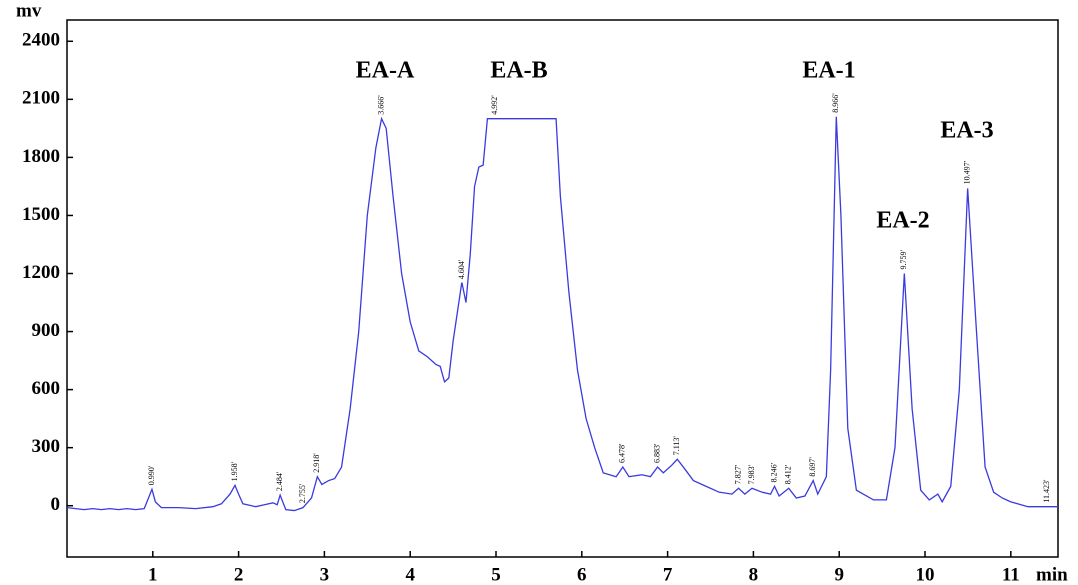 Image resolution: width=1078 pixels, height=585 pixels. I want to click on x-tick-label: 7, so click(668, 574).